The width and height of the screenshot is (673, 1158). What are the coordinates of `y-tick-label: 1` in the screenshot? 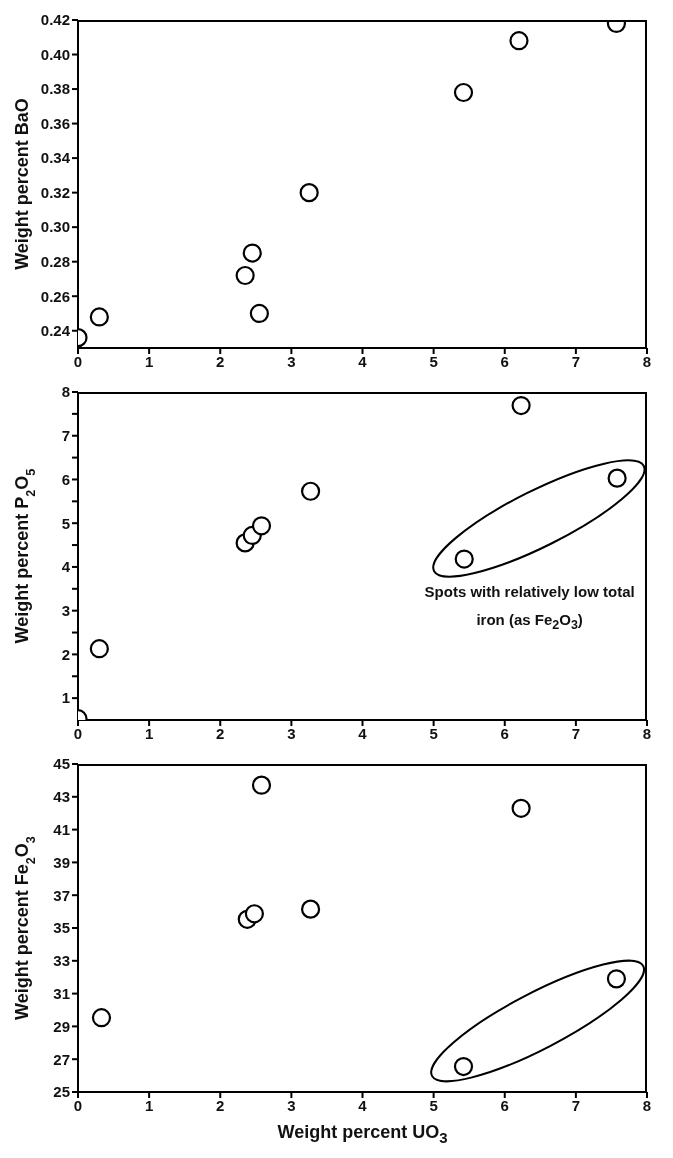 It's located at (65, 698).